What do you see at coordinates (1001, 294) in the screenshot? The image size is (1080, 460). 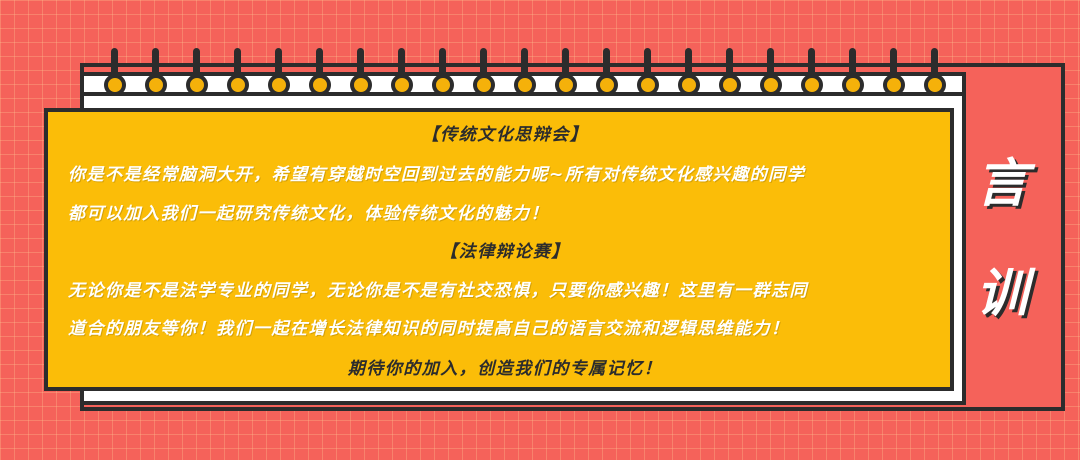 I see `side-title-char: 训` at bounding box center [1001, 294].